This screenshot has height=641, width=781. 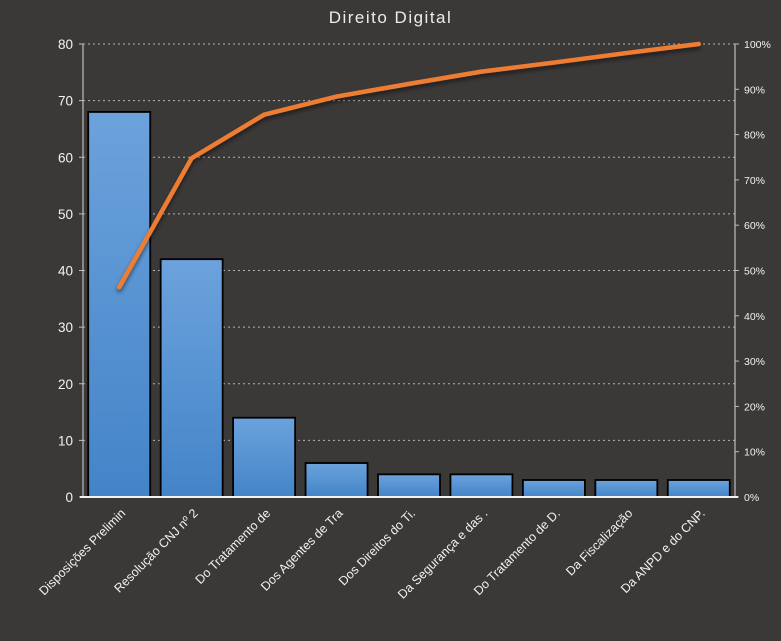 What do you see at coordinates (377, 547) in the screenshot?
I see `x-axis-label: Dos Direitos do Ti.` at bounding box center [377, 547].